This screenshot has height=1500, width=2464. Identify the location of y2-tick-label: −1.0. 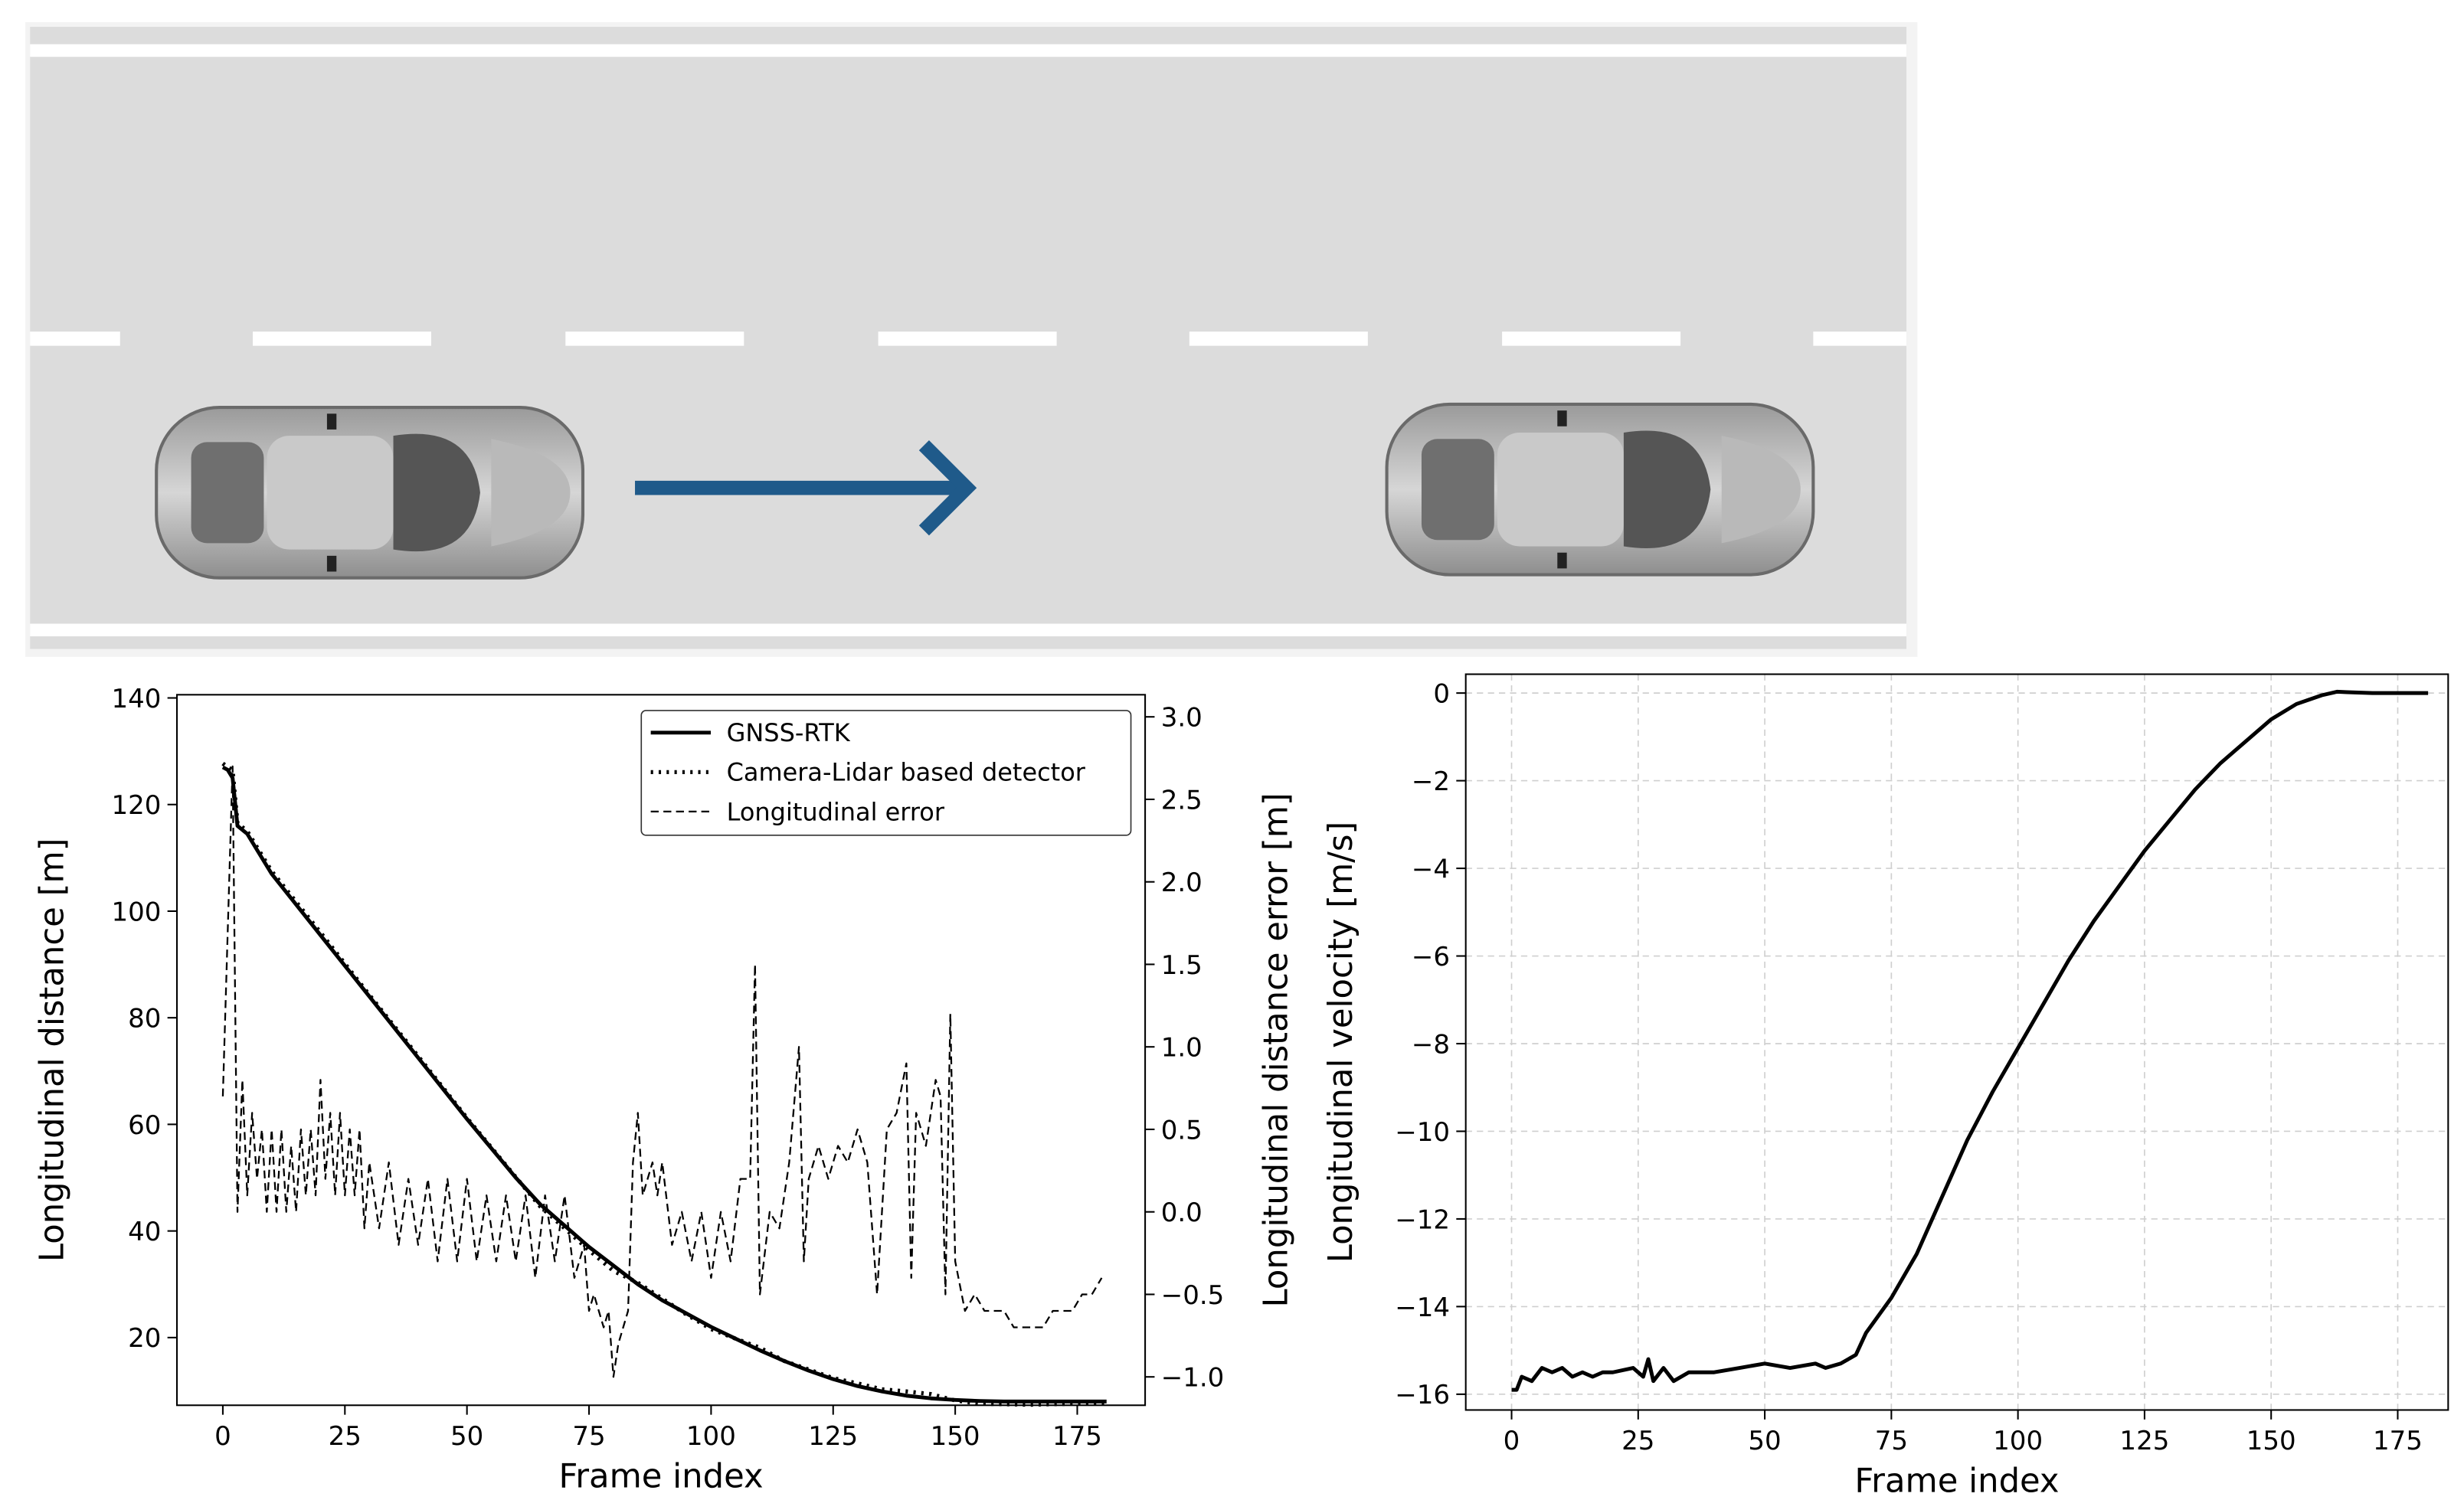
(1193, 1379).